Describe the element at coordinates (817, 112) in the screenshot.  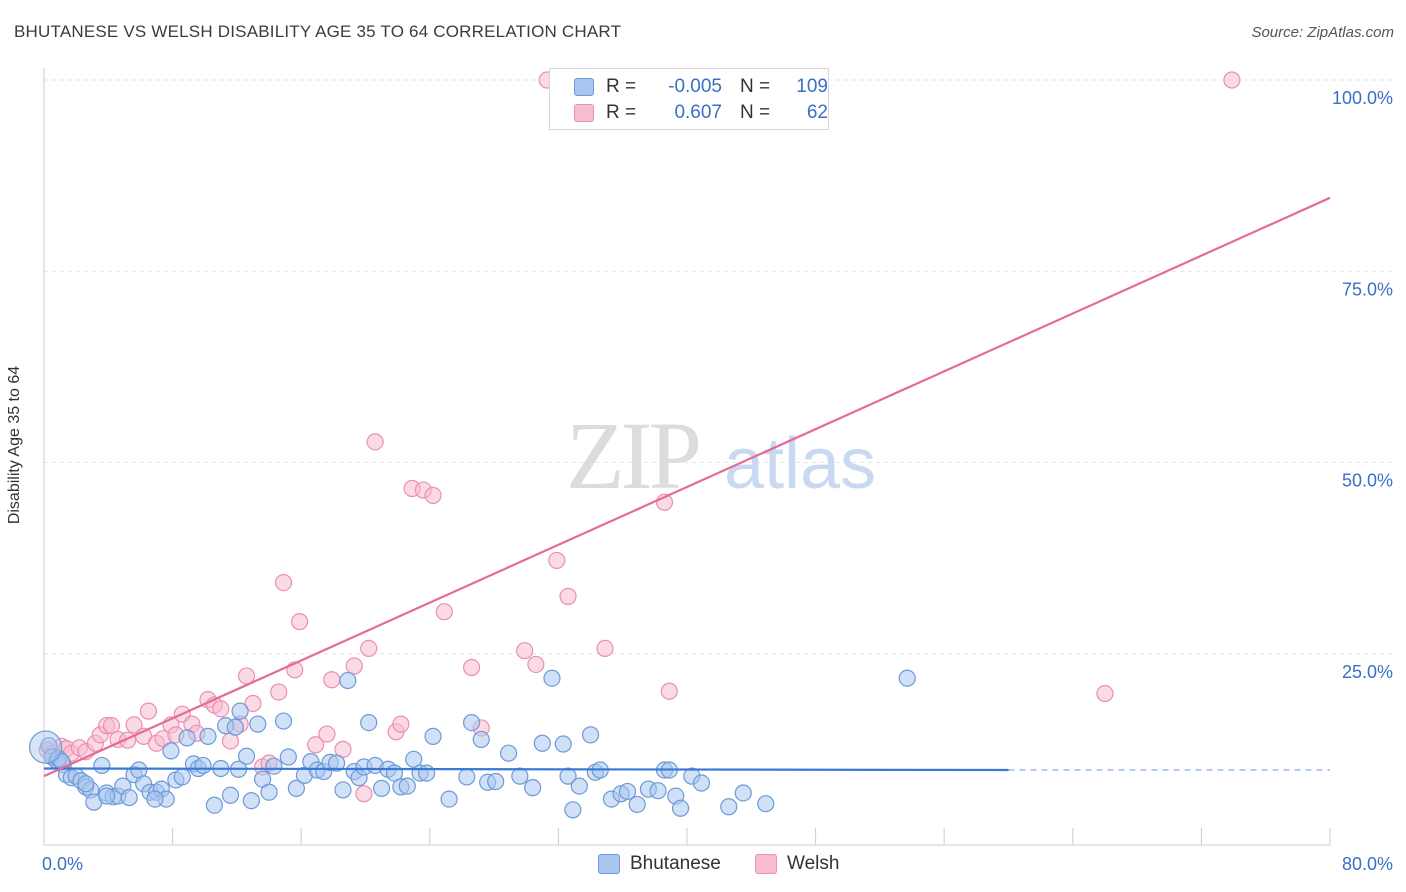
I see `legend-n-value: 62` at that location.